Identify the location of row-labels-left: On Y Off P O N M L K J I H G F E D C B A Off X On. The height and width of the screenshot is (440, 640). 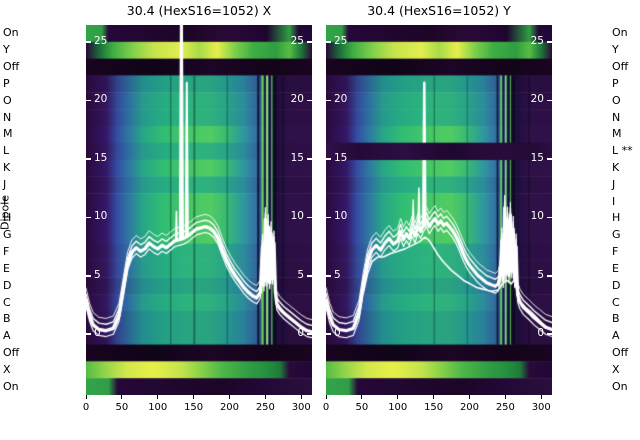
(20, 220).